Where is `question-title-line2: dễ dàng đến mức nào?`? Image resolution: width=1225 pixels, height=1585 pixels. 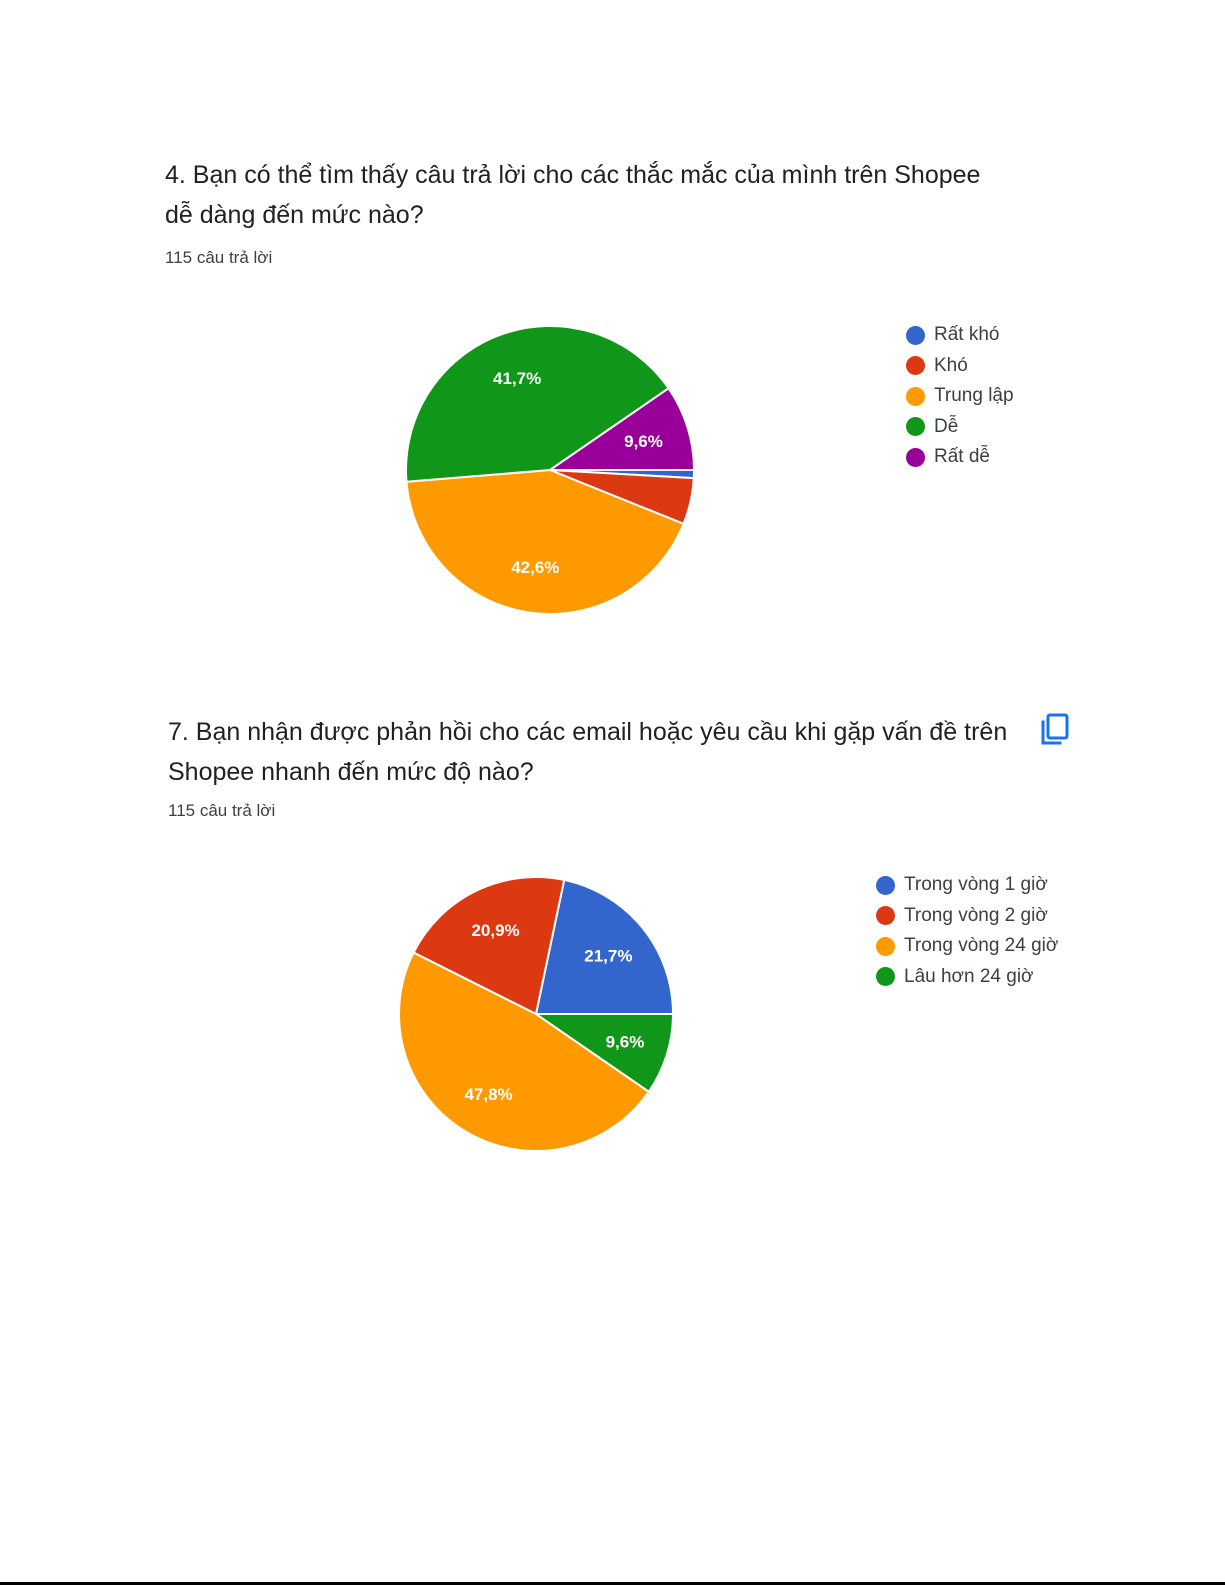 question-title-line2: dễ dàng đến mức nào? is located at coordinates (294, 215).